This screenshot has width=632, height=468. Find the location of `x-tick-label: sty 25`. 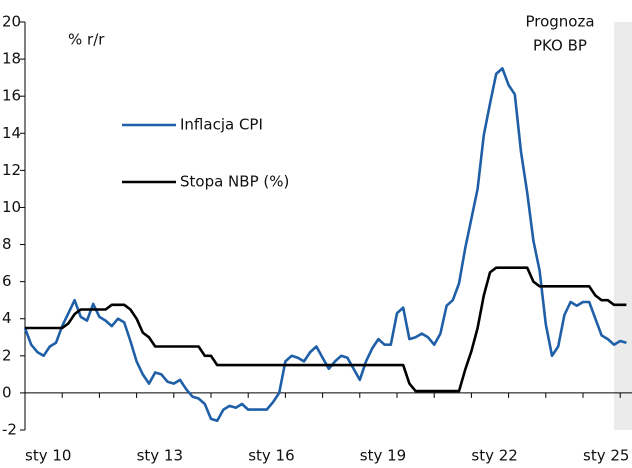

x-tick-label: sty 25 is located at coordinates (606, 456).